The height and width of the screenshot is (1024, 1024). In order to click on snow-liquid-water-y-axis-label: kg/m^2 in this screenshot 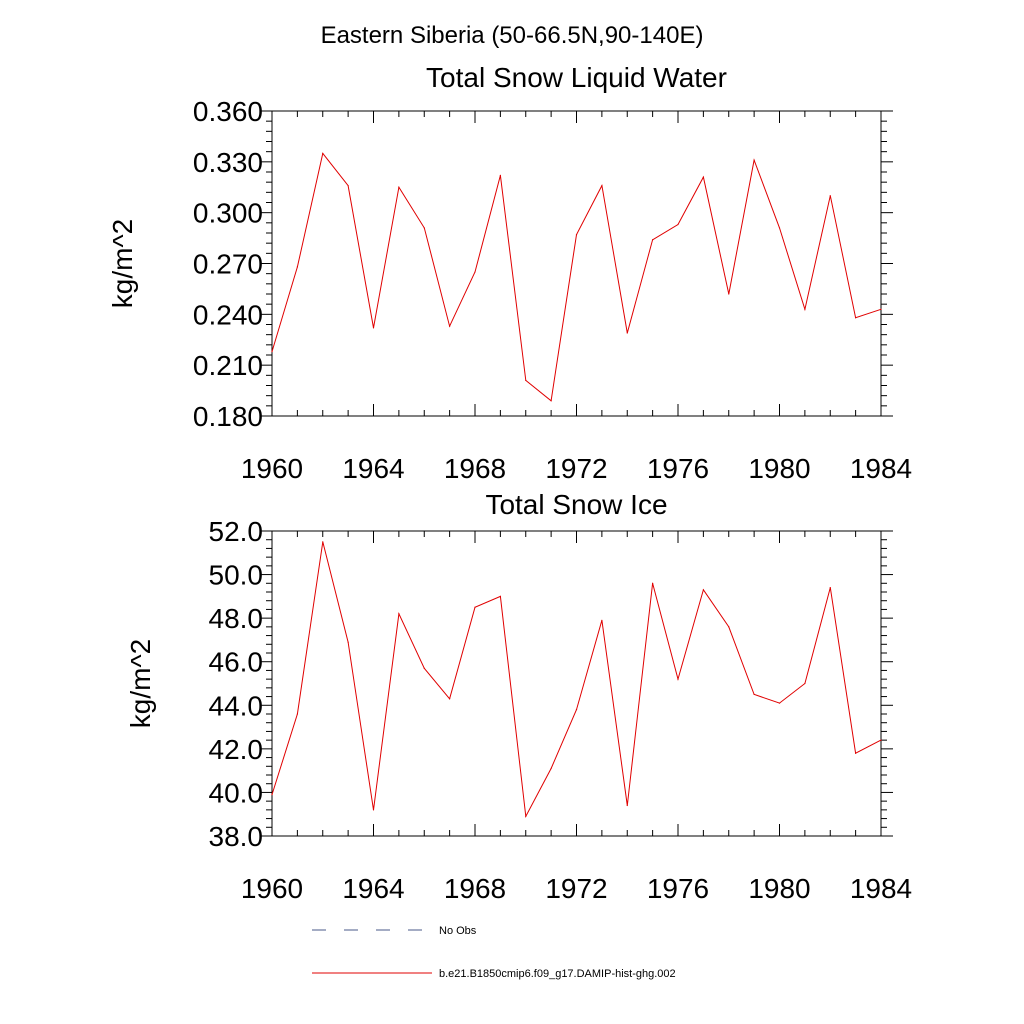, I will do `click(122, 263)`.